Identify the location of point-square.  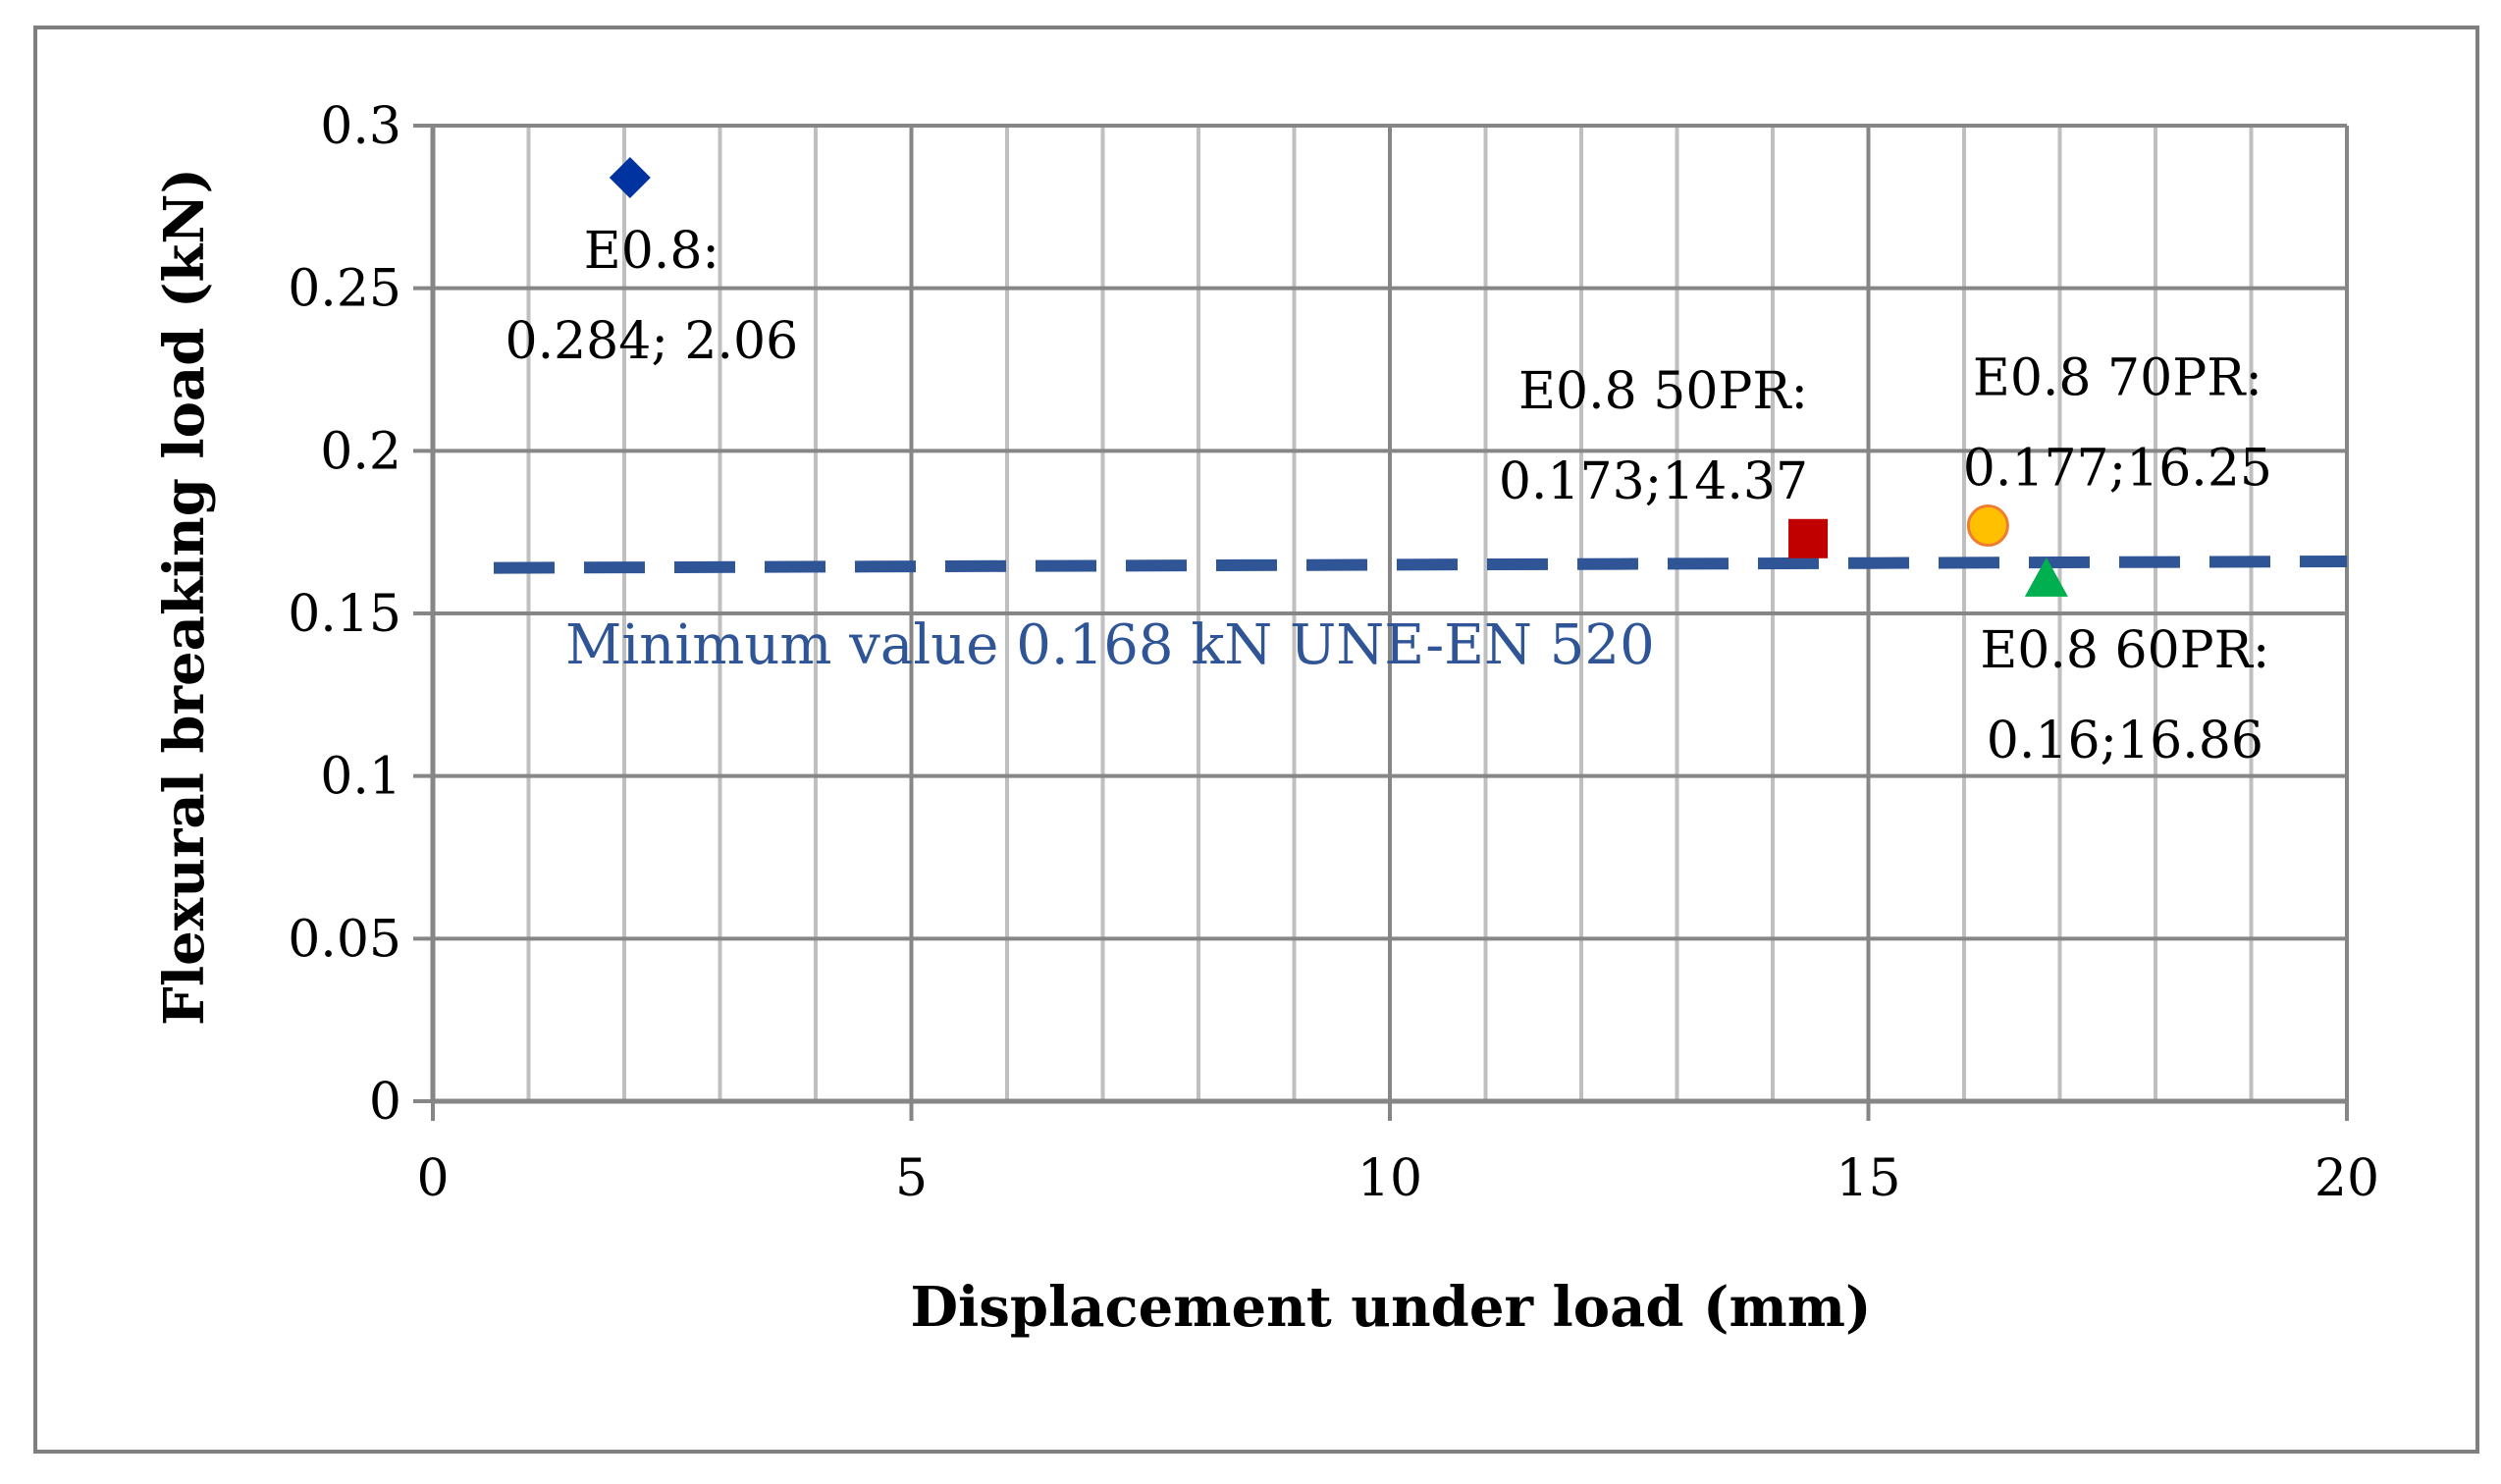
(1809, 538).